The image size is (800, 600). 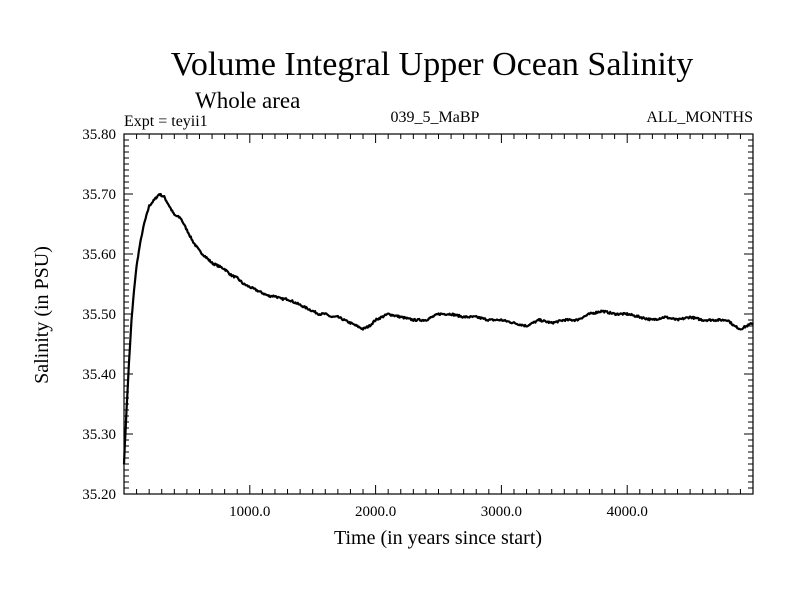 I want to click on y-tick-label: 35.40, so click(x=99, y=375).